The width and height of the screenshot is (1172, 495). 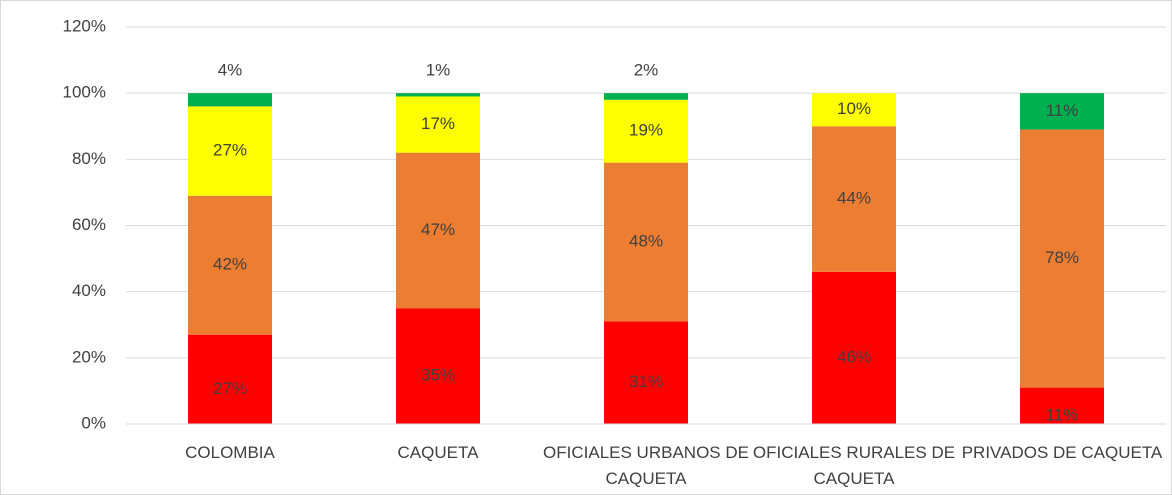 What do you see at coordinates (89, 158) in the screenshot?
I see `y-tick-label: 80%` at bounding box center [89, 158].